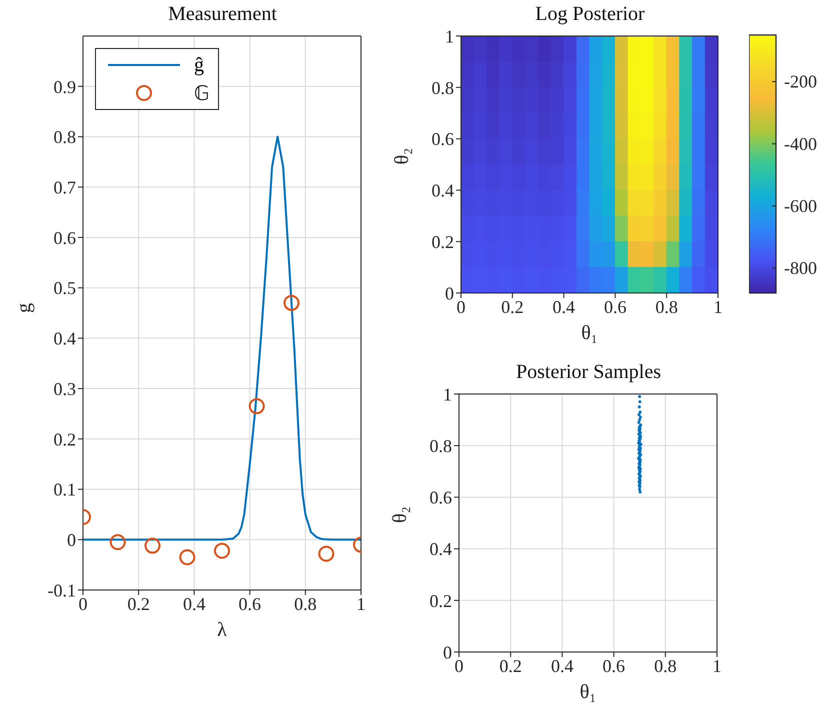  What do you see at coordinates (65, 388) in the screenshot?
I see `y-tick-label: 0.3` at bounding box center [65, 388].